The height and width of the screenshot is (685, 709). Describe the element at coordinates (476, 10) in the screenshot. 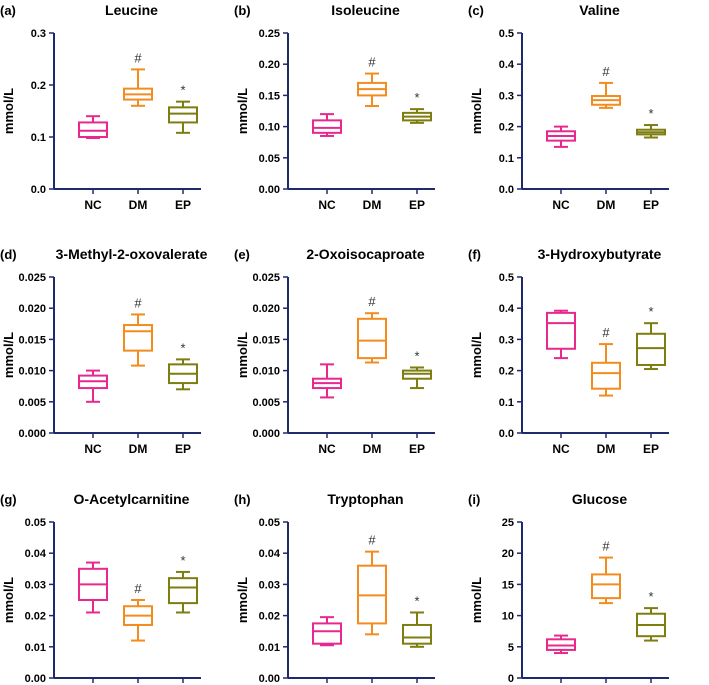

I see `panel-label: (c)` at that location.